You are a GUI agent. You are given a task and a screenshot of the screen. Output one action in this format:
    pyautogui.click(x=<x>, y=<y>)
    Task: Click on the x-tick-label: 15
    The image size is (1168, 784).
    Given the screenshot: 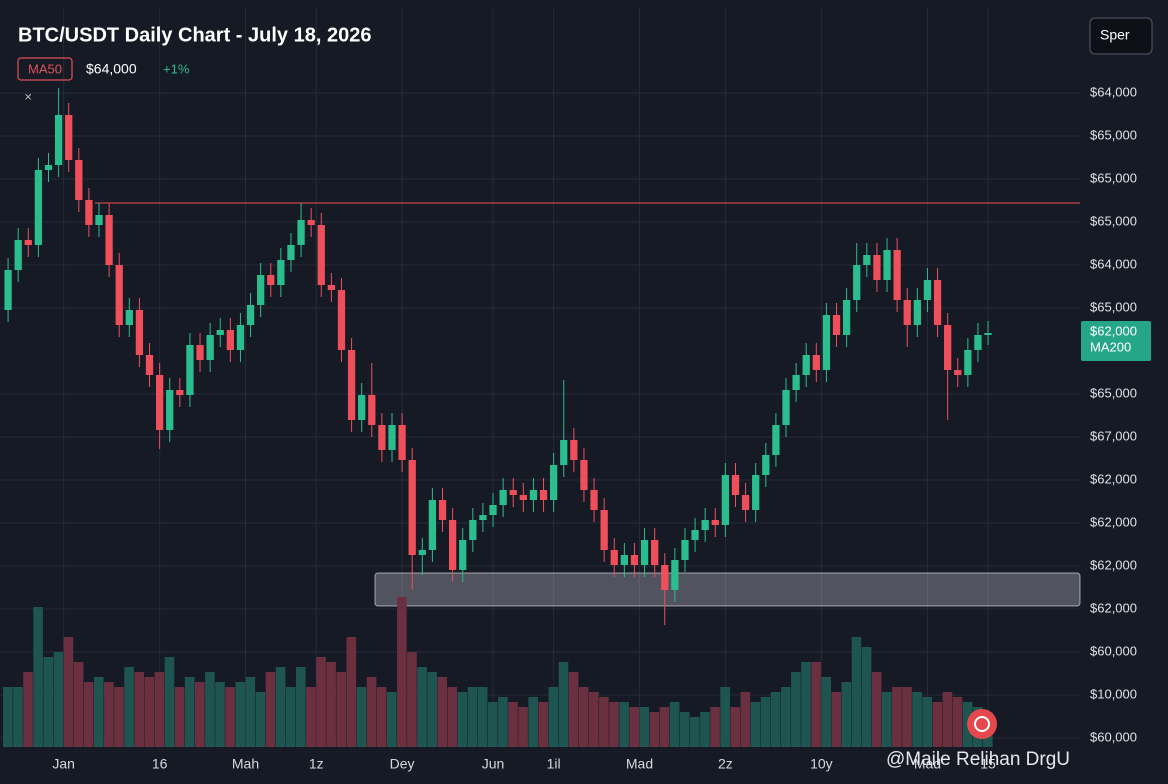 What is the action you would take?
    pyautogui.click(x=988, y=764)
    